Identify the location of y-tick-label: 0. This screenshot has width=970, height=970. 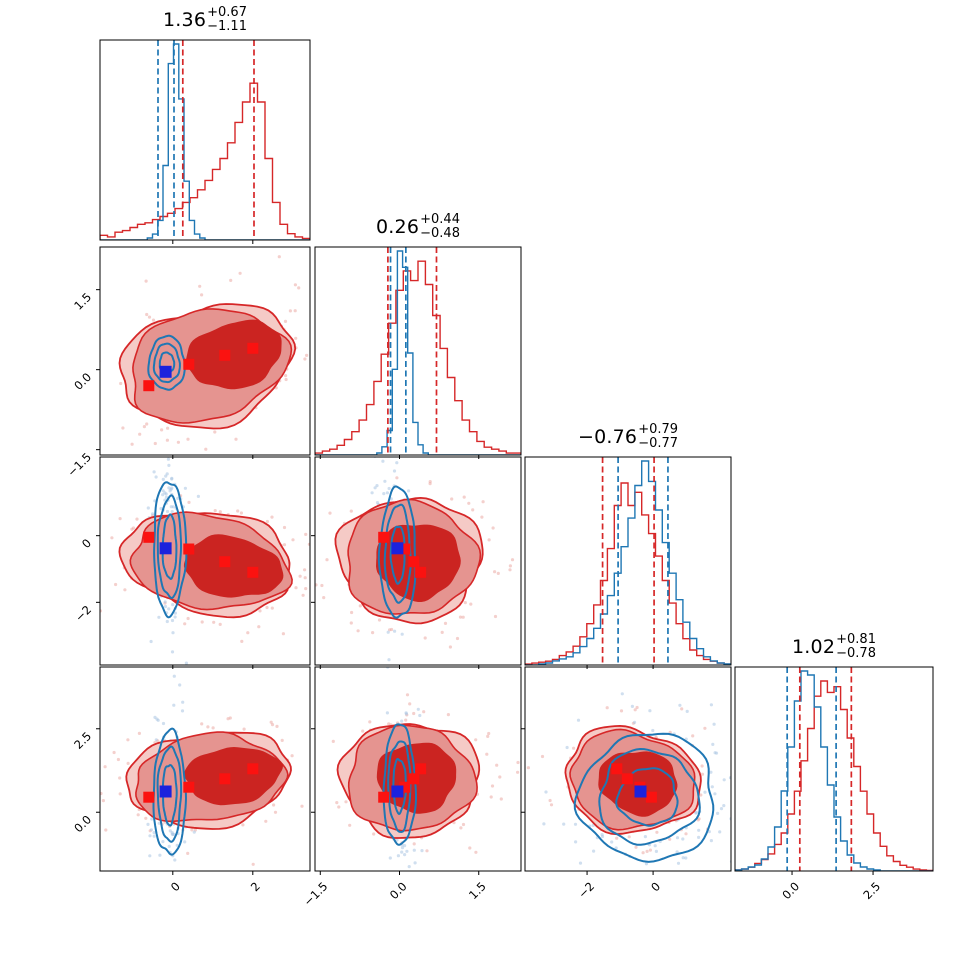
(86, 543).